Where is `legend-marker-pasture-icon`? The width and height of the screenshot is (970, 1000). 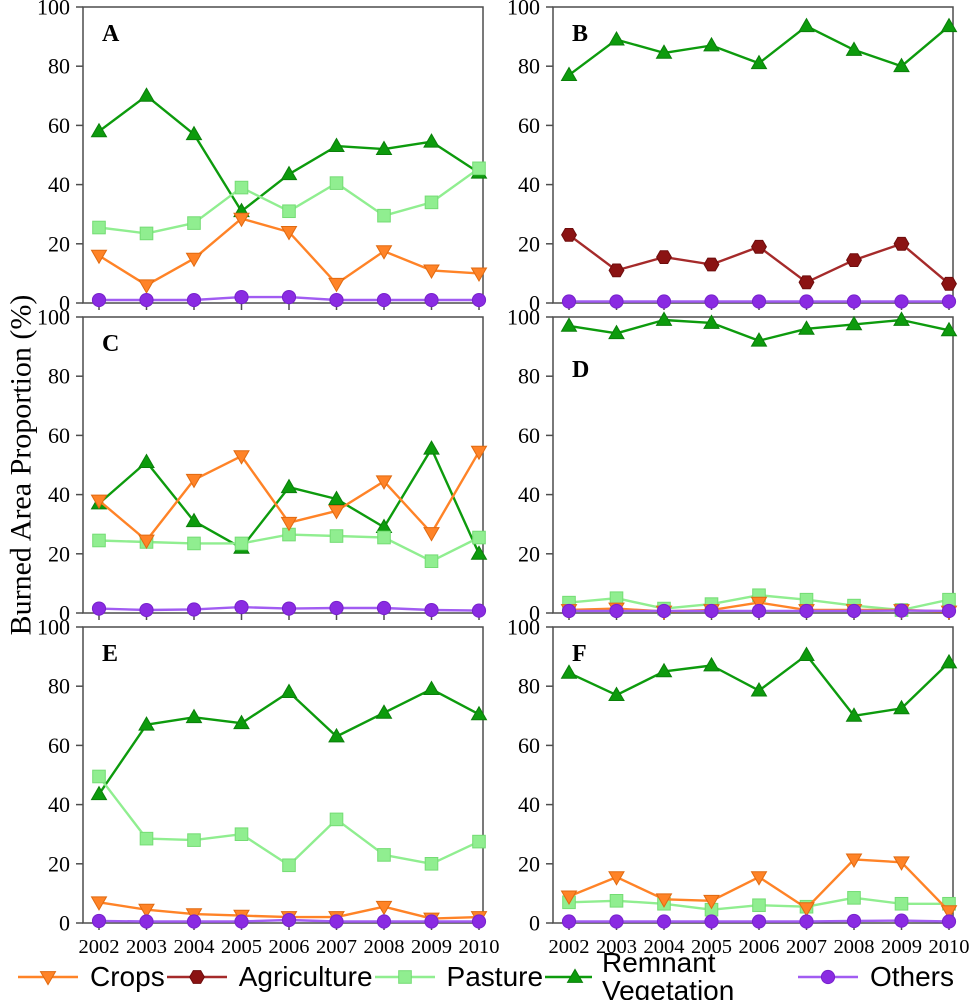
legend-marker-pasture-icon is located at coordinates (404, 977).